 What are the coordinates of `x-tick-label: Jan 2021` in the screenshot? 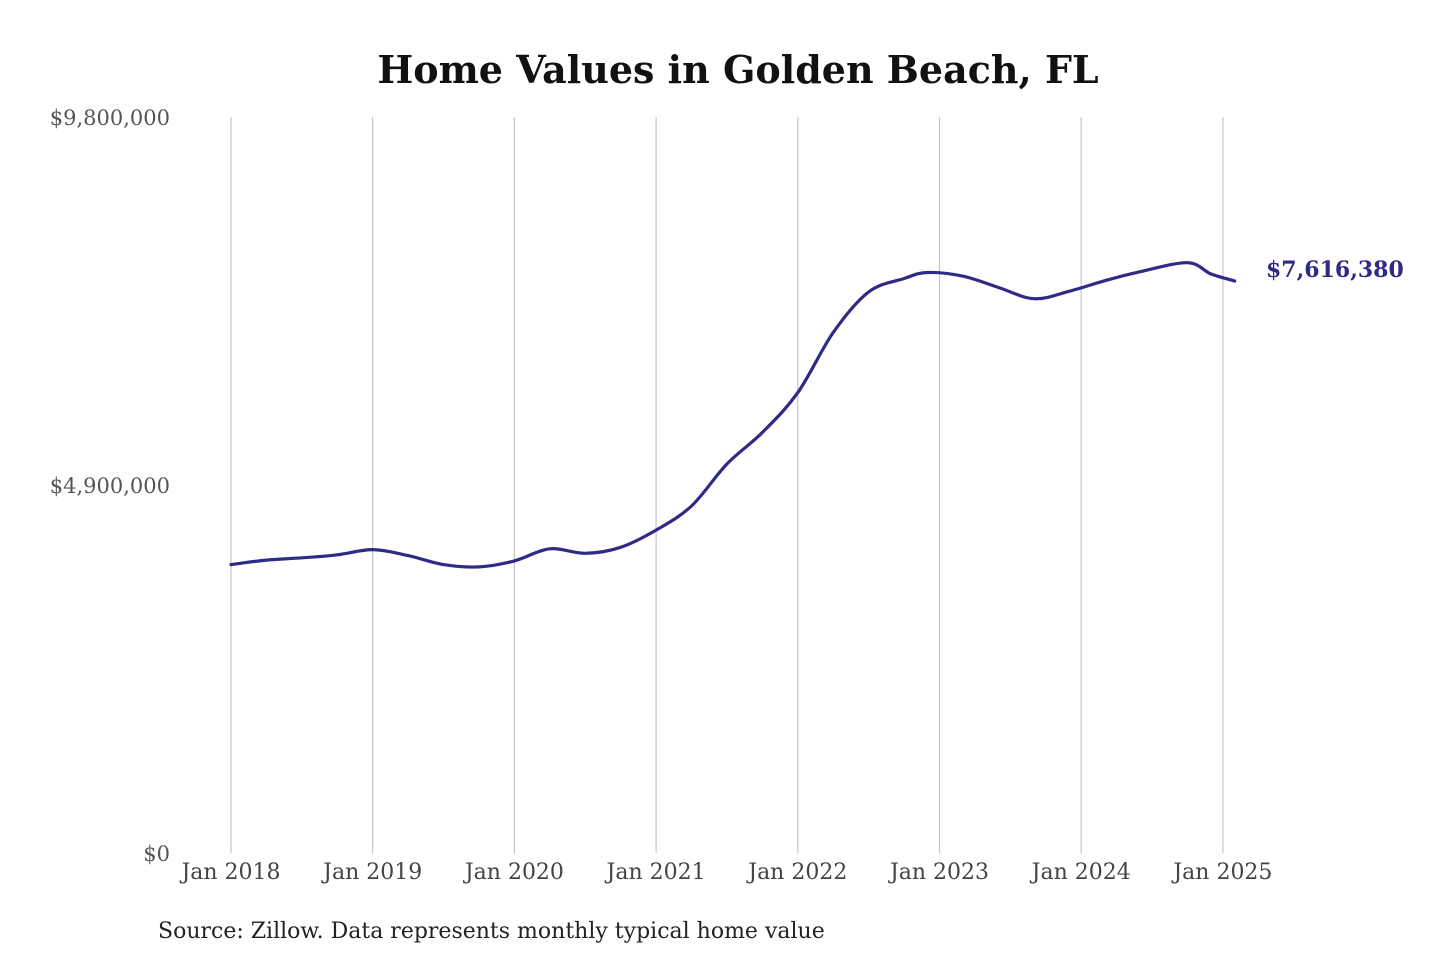 It's located at (655, 872).